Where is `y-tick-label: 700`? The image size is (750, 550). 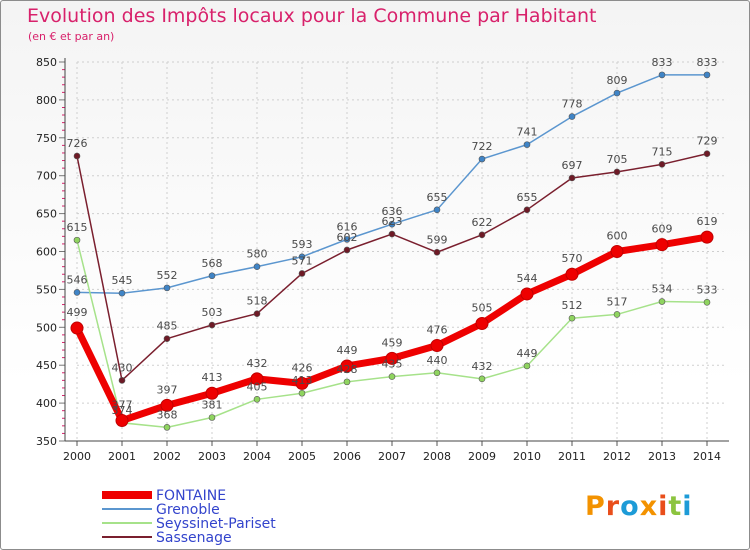 y-tick-label: 700 is located at coordinates (46, 176).